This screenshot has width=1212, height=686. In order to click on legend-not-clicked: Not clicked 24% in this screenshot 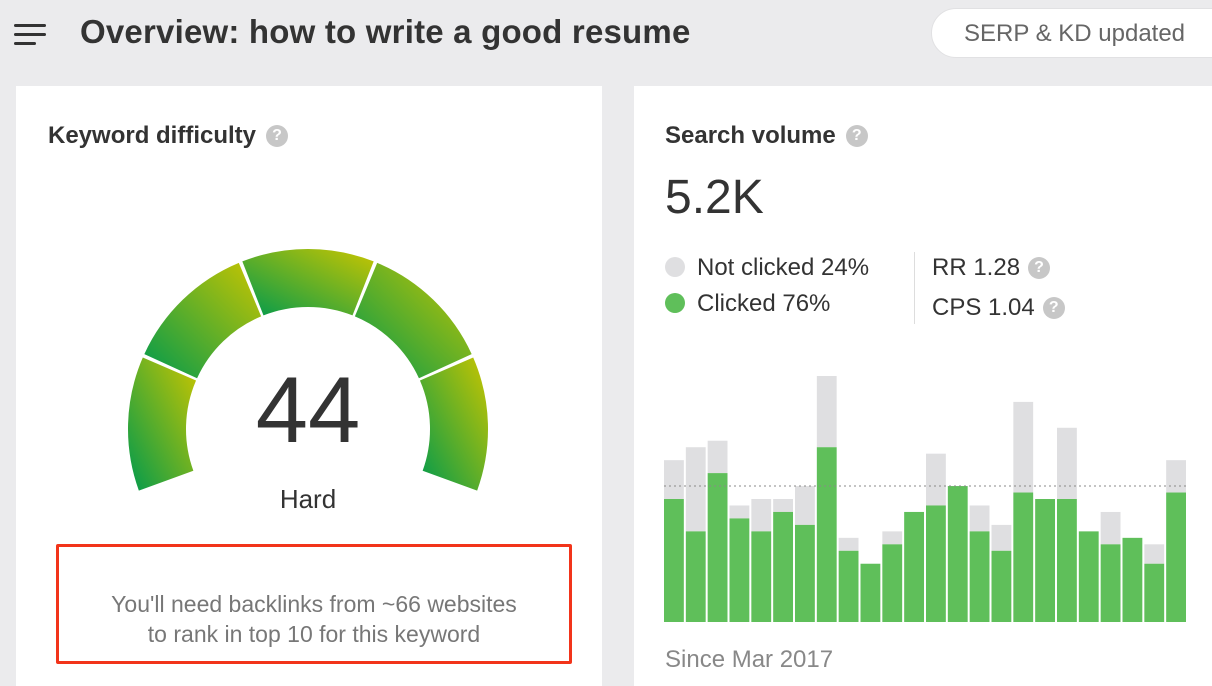, I will do `click(767, 268)`.